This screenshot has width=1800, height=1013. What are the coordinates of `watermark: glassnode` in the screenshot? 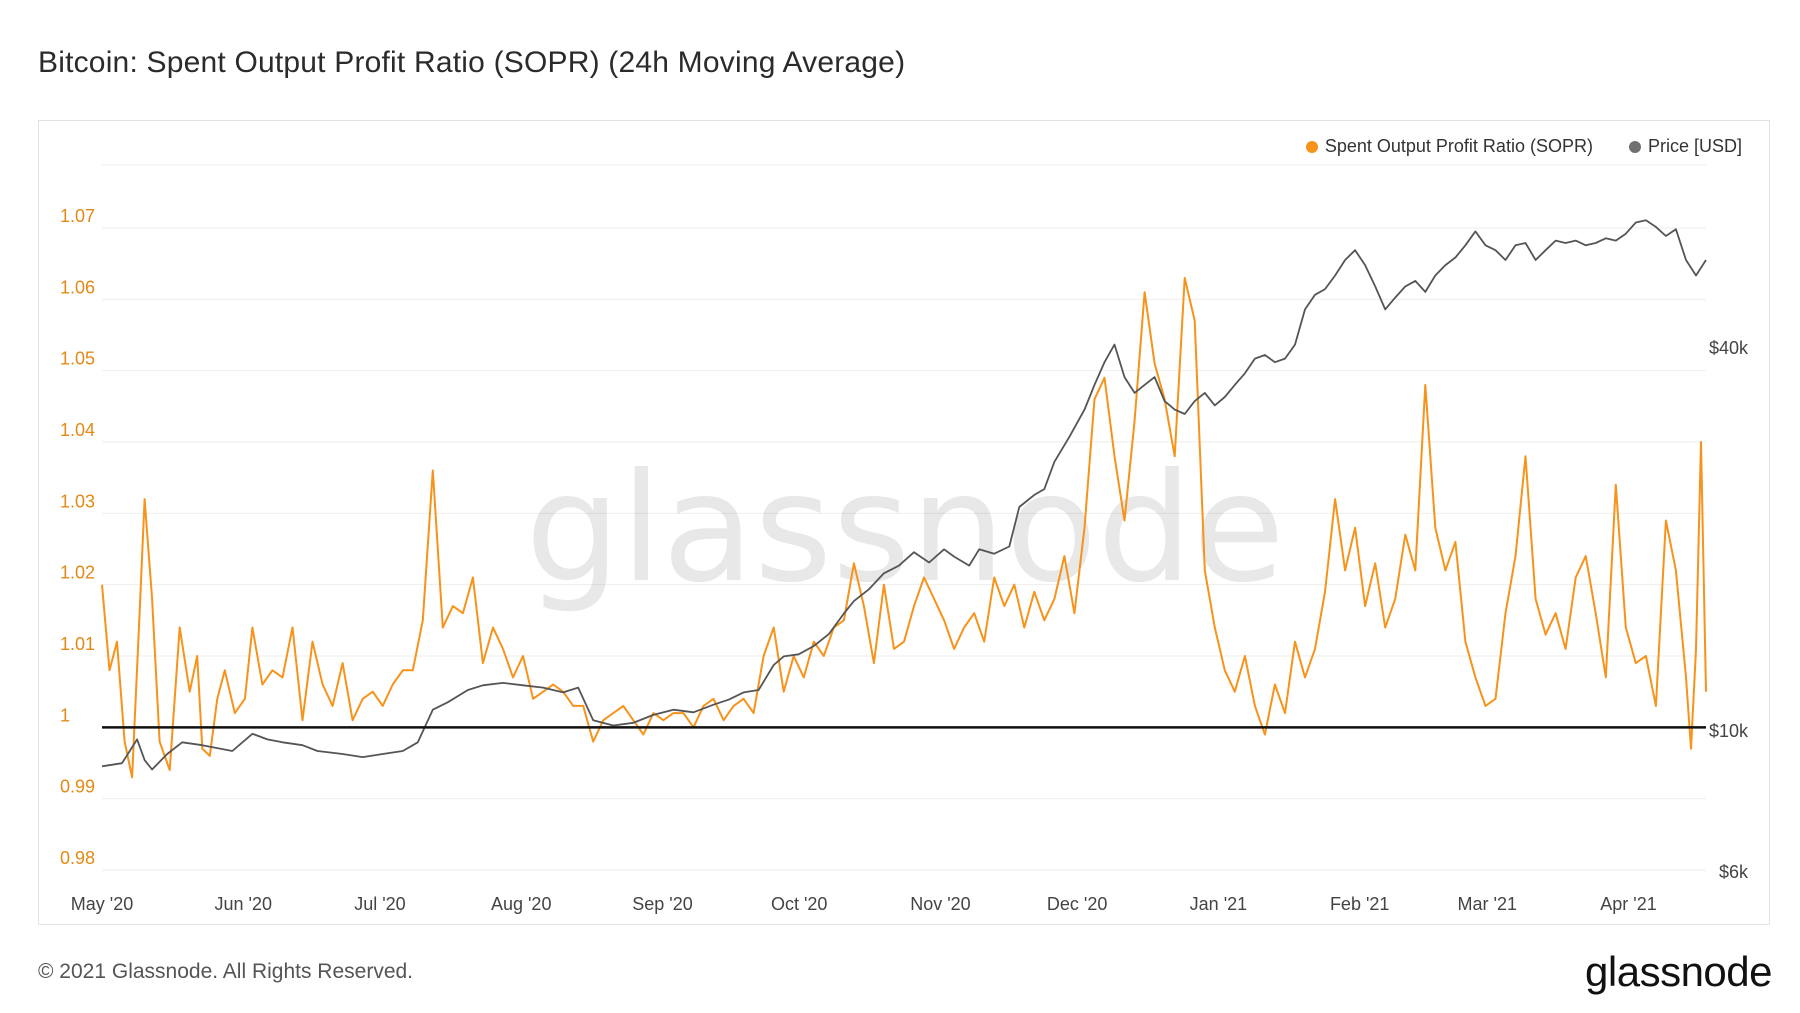 It's located at (904, 529).